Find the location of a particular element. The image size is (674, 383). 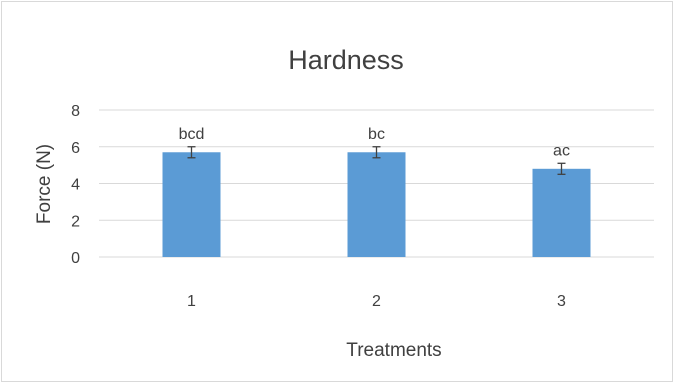

y-tick-label: 2 is located at coordinates (75, 221).